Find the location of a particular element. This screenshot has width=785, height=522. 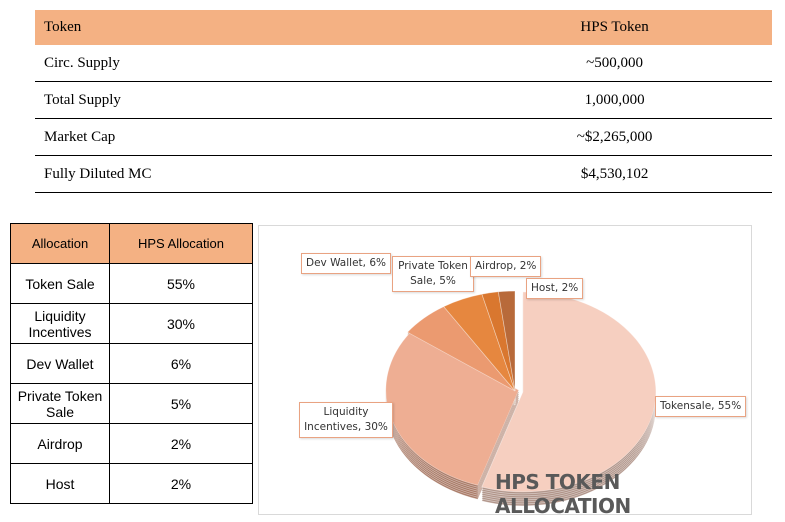

label-private-token-sale: Private Token Sale, 5% is located at coordinates (433, 274).